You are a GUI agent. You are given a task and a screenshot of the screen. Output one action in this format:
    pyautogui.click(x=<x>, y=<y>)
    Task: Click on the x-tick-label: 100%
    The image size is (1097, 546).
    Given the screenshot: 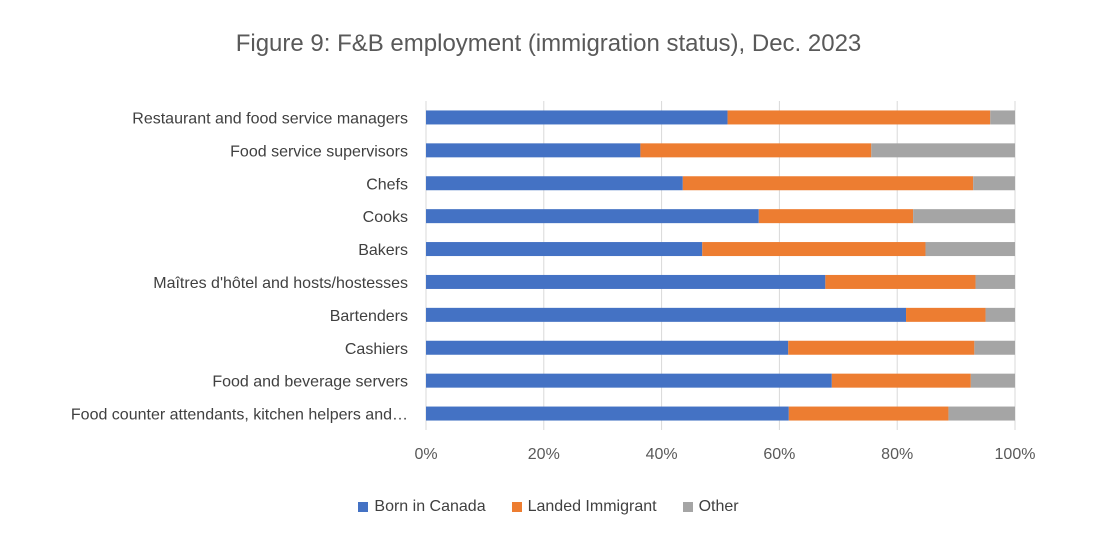 What is the action you would take?
    pyautogui.click(x=1015, y=454)
    